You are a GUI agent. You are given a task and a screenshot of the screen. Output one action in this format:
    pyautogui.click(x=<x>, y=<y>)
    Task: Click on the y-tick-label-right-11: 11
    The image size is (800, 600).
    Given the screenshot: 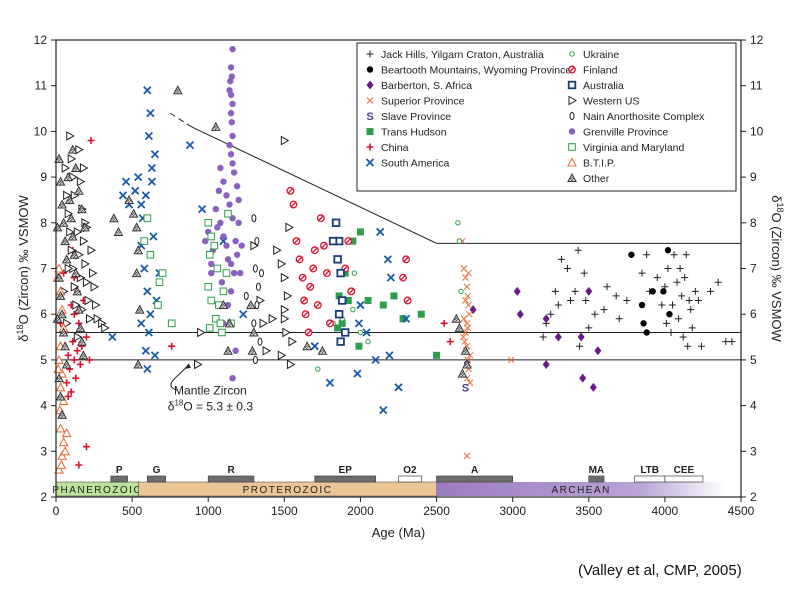 What is the action you would take?
    pyautogui.click(x=756, y=86)
    